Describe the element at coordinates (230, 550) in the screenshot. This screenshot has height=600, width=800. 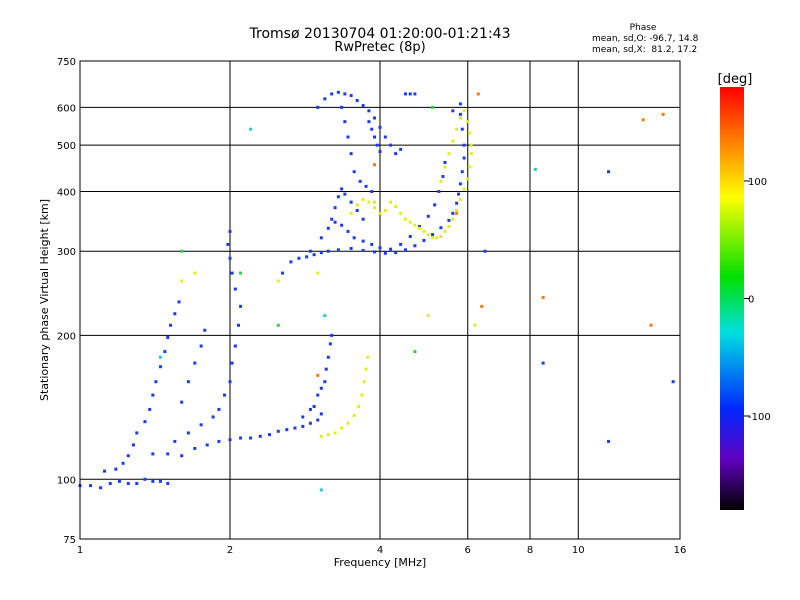
I see `x-tick-label: 2` at that location.